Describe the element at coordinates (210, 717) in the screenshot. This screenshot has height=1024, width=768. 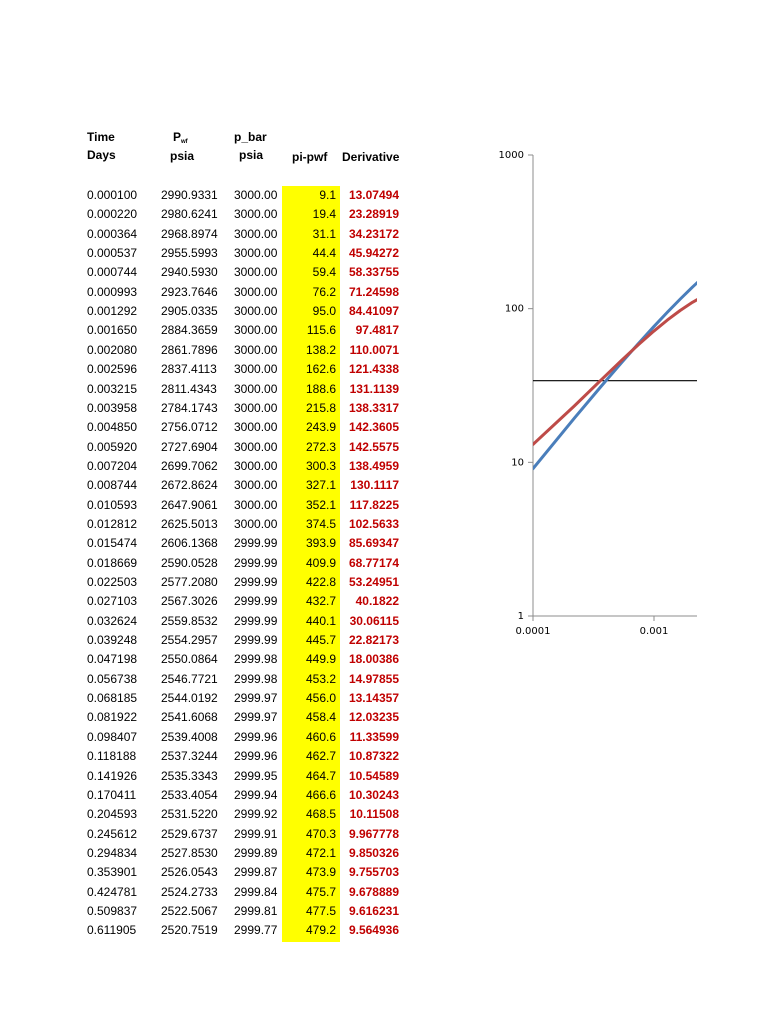
I see `table-row: 0.081922 2541.6068 2999.97 458.4 12.03235` at that location.